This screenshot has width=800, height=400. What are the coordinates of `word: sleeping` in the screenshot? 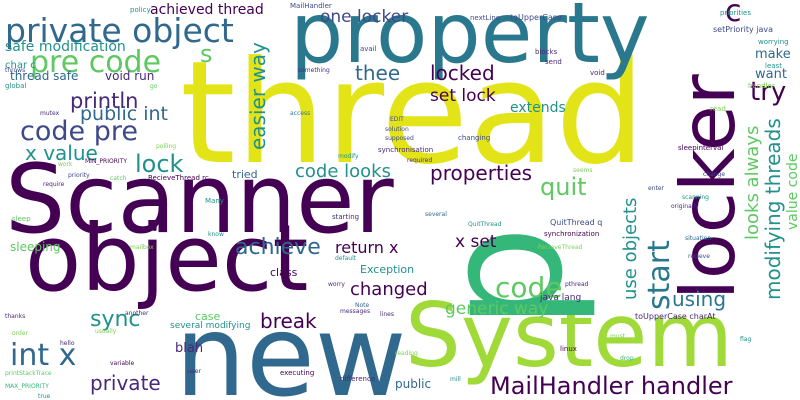 It's located at (35, 247).